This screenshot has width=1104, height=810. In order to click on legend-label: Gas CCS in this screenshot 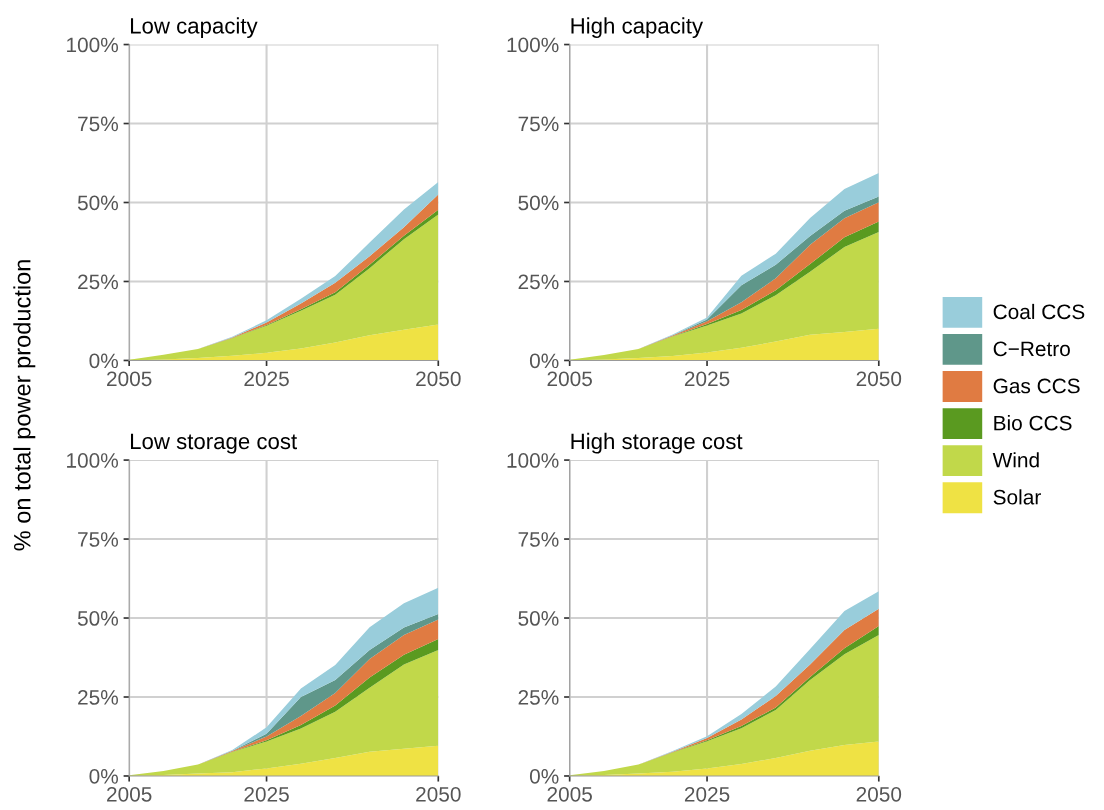, I will do `click(1036, 386)`.